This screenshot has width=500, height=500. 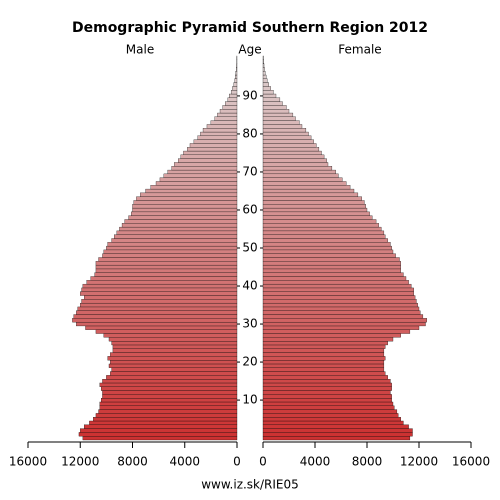 I want to click on x-tick-label: 8000, so click(x=367, y=462).